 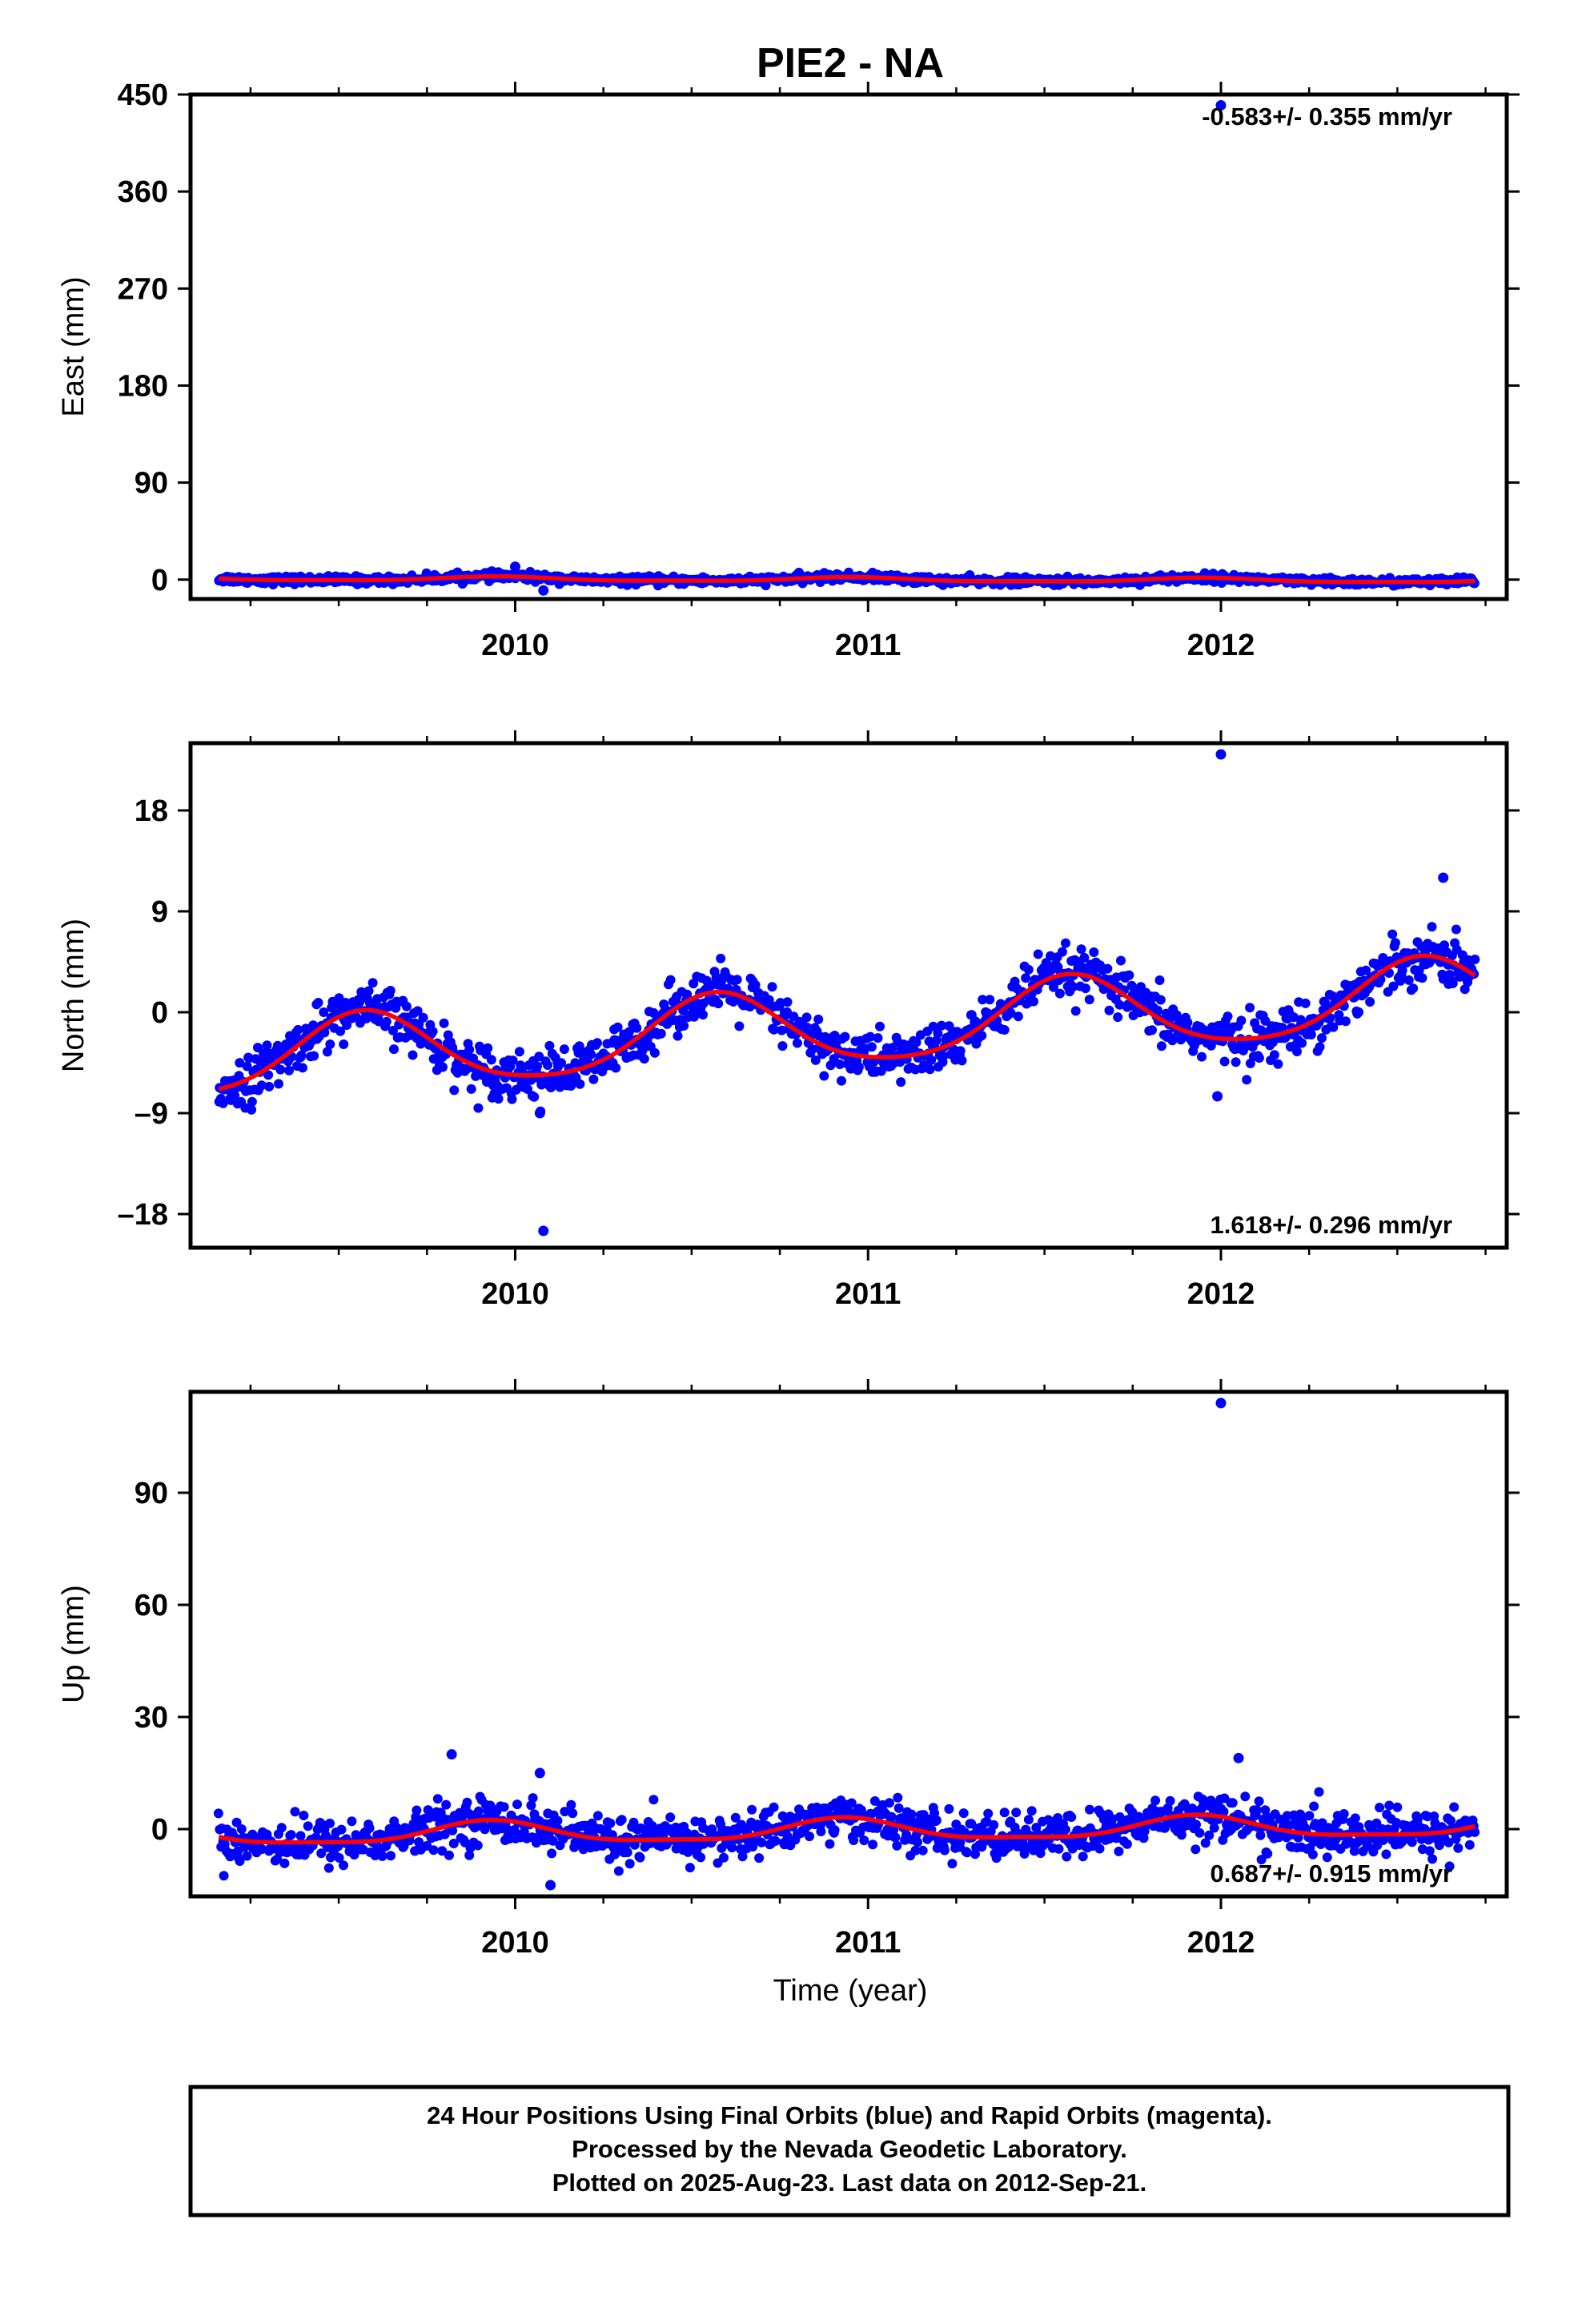 I want to click on rate-annotation: 1.618+/- 0.296 mm/yr, so click(x=1331, y=1225).